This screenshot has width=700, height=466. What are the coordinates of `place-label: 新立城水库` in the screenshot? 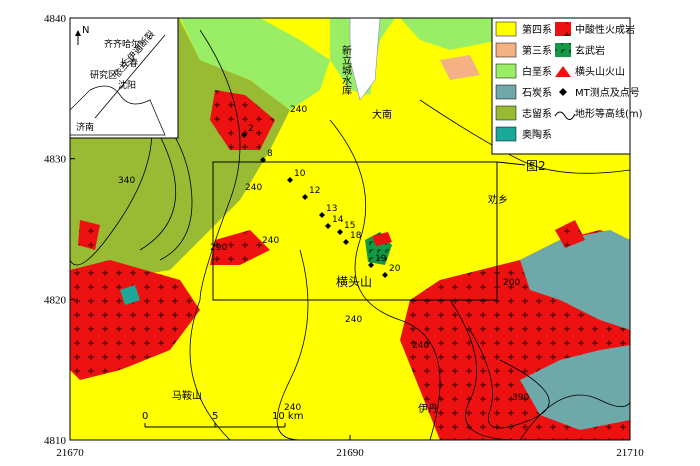 It's located at (346, 70).